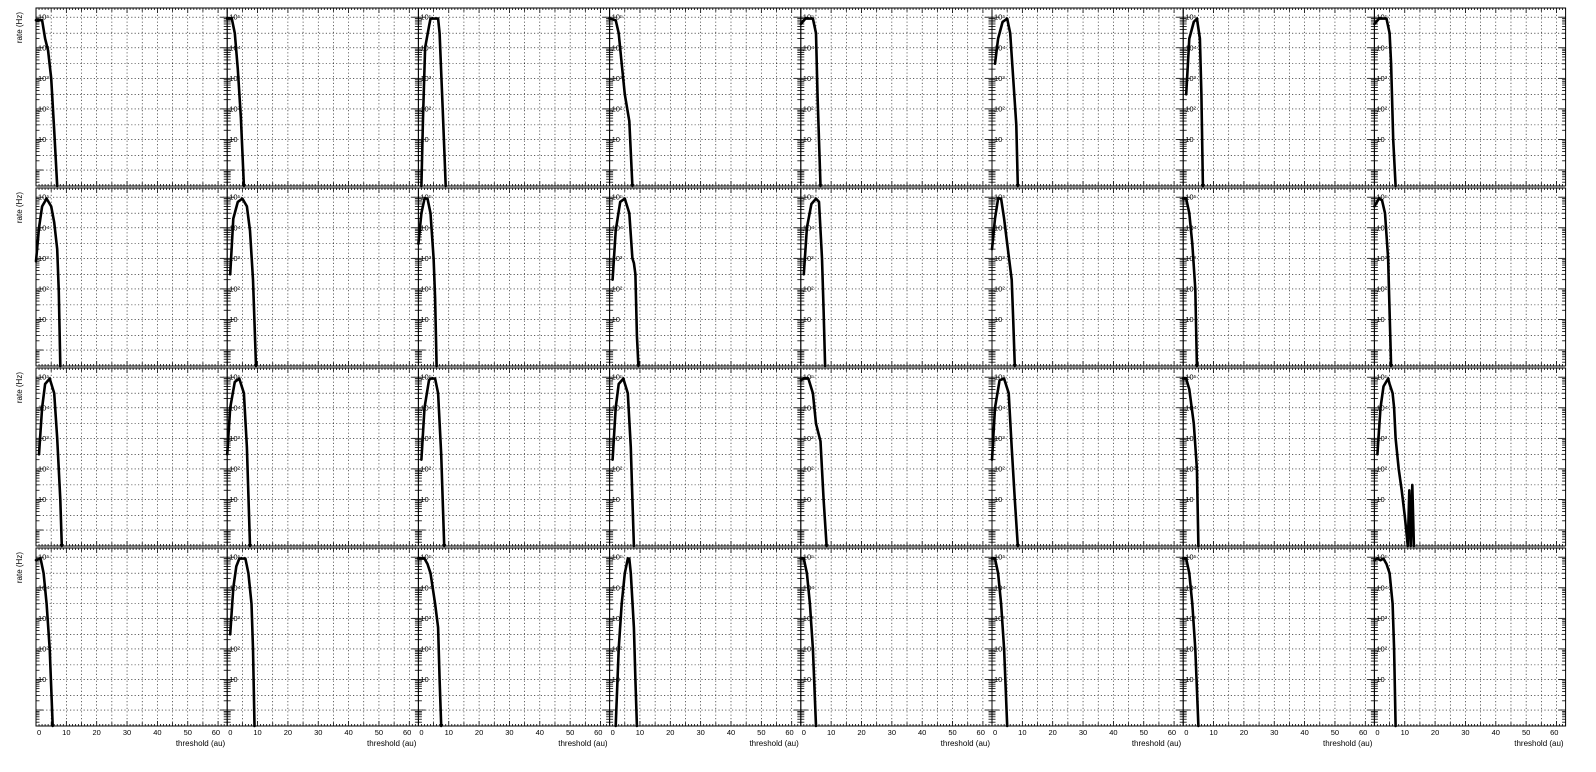  Describe the element at coordinates (19, 27) in the screenshot. I see `y-axis-label: rate (Hz)` at that location.